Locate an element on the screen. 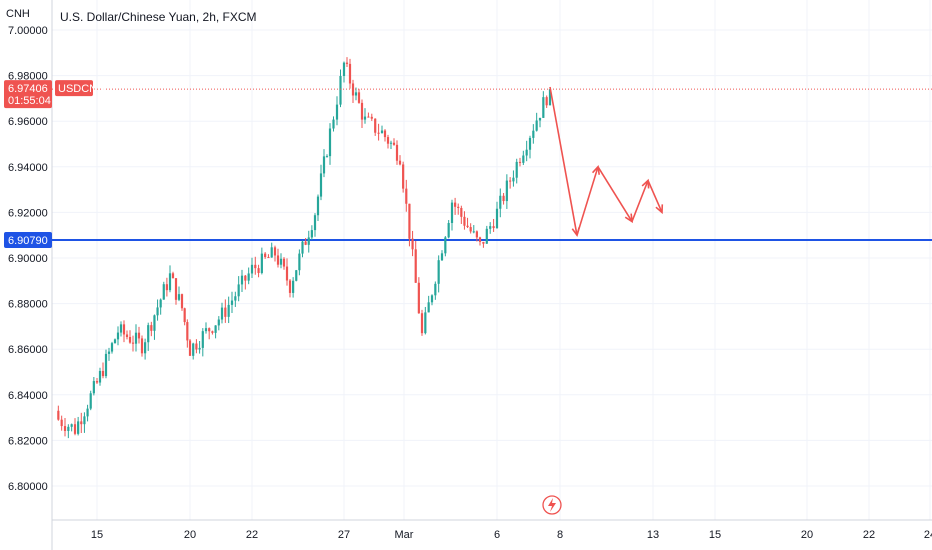 Image resolution: width=932 pixels, height=550 pixels. y-tick-label: 6.94000 is located at coordinates (28, 168).